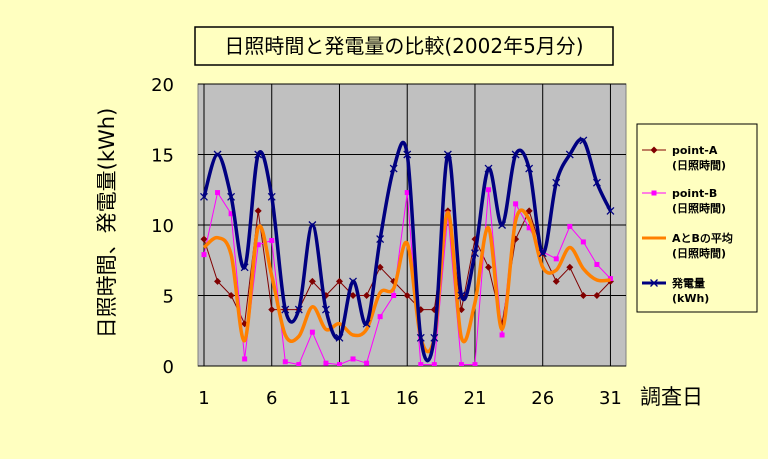  I want to click on x-tick-label: 31, so click(610, 398).